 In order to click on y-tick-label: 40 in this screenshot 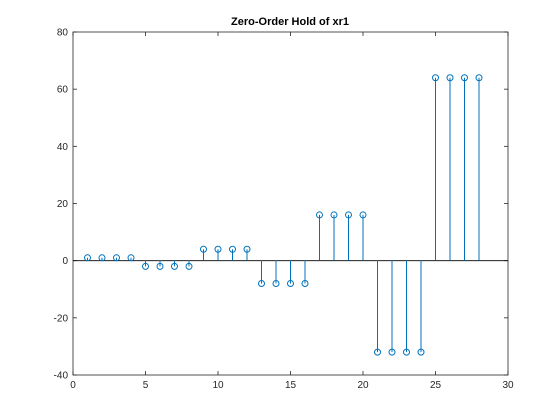, I will do `click(63, 147)`.